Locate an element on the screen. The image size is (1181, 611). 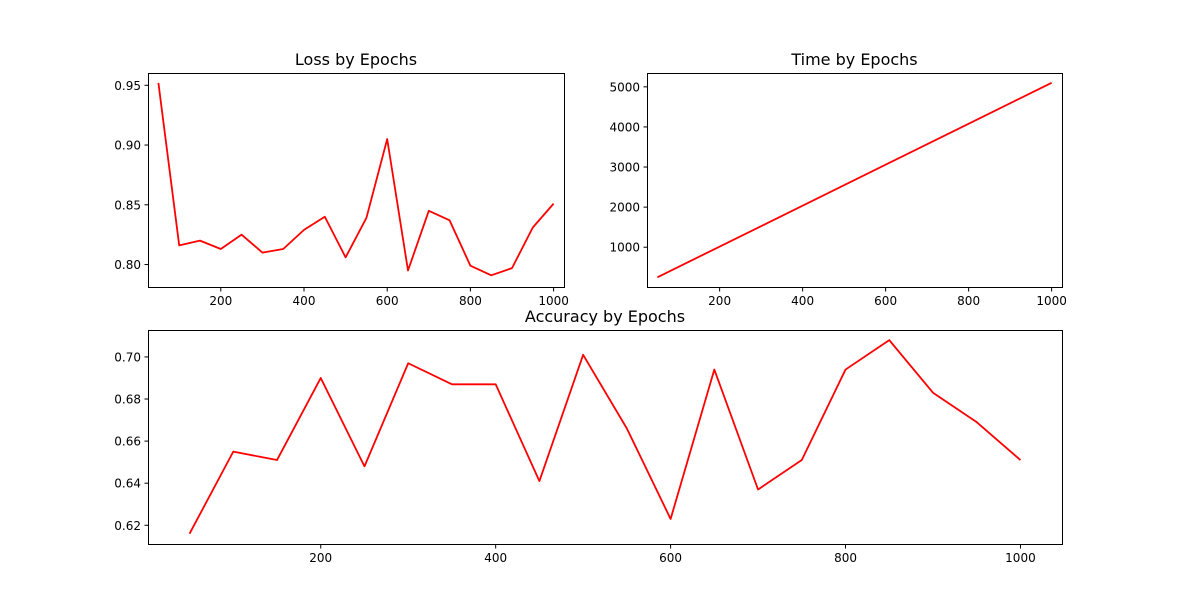
y-tick-label: 0.66 is located at coordinates (127, 442).